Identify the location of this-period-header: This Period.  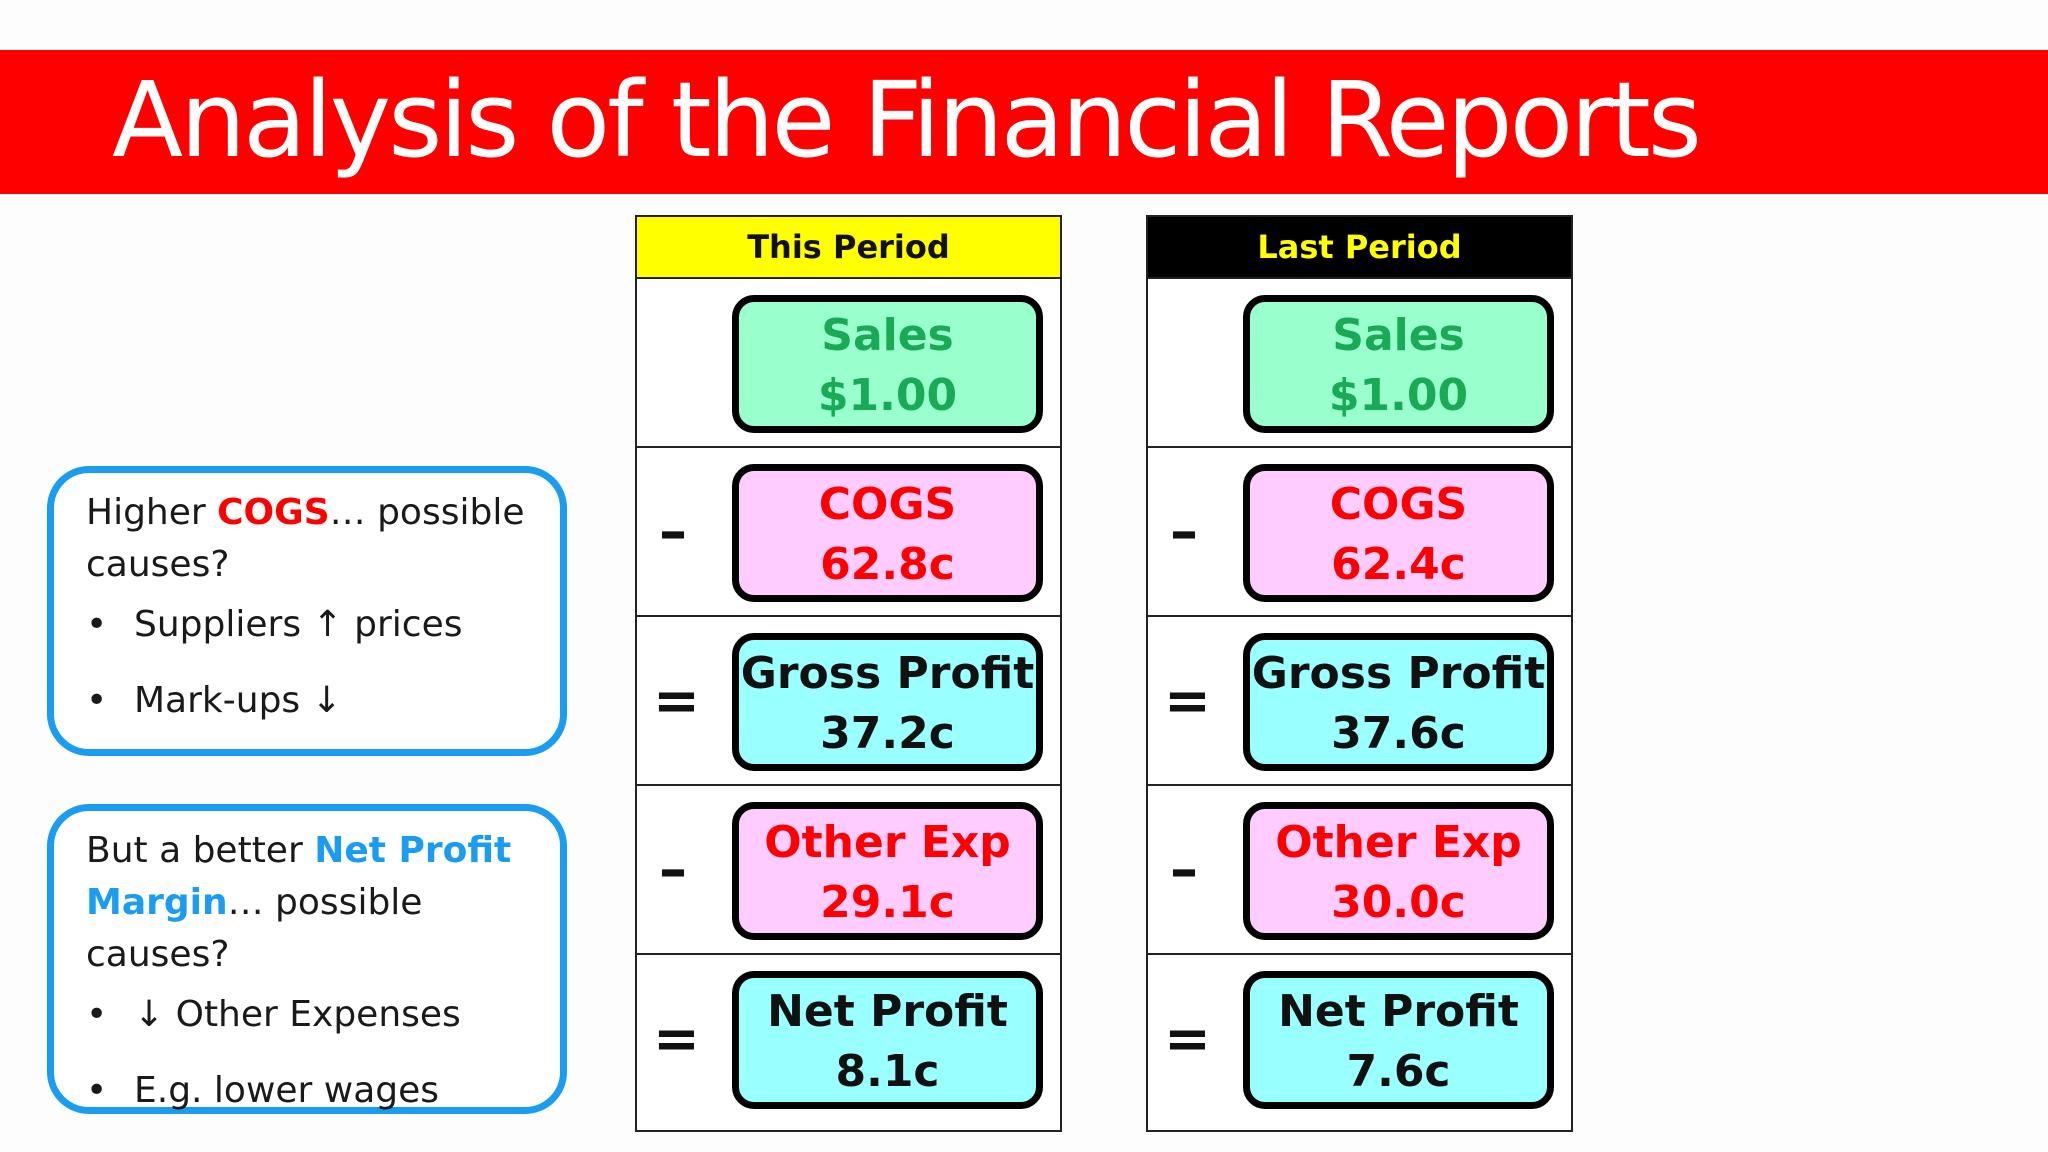
(848, 248).